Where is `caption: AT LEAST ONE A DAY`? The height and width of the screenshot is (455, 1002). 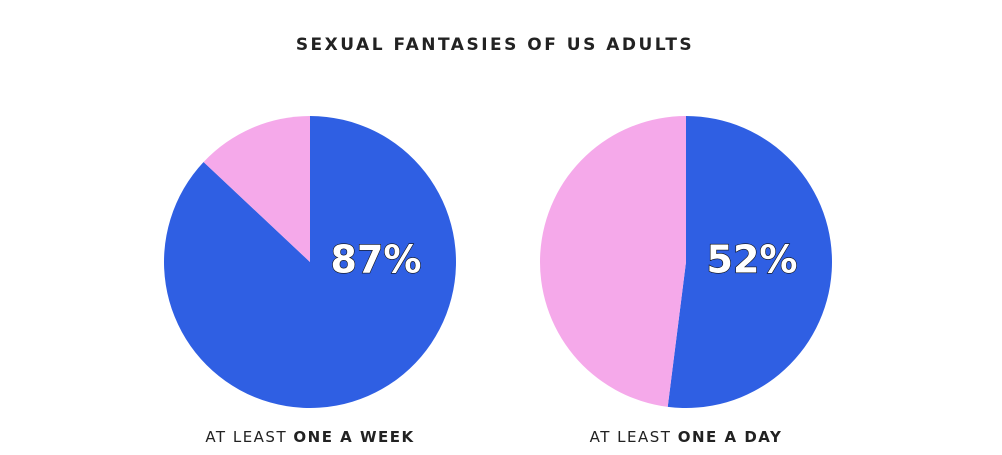 caption: AT LEAST ONE A DAY is located at coordinates (686, 437).